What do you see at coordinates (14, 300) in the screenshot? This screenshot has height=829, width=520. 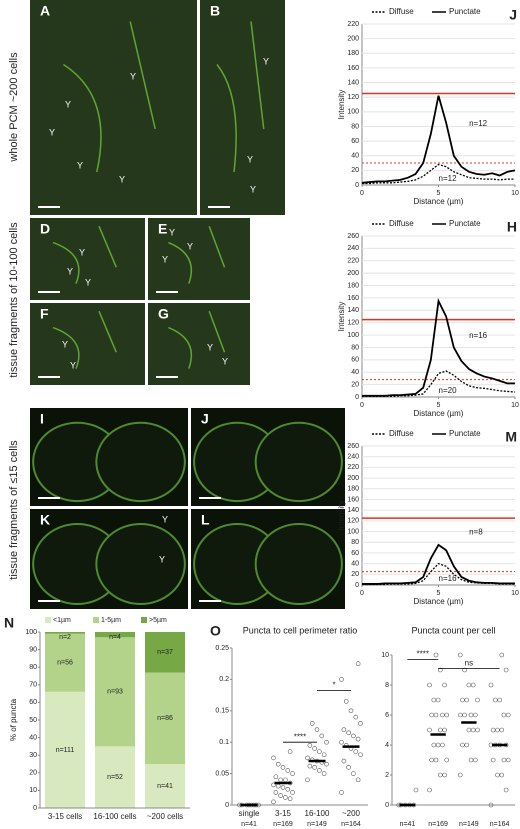 I see `side-label: tissue fragments of 10-100 cells` at bounding box center [14, 300].